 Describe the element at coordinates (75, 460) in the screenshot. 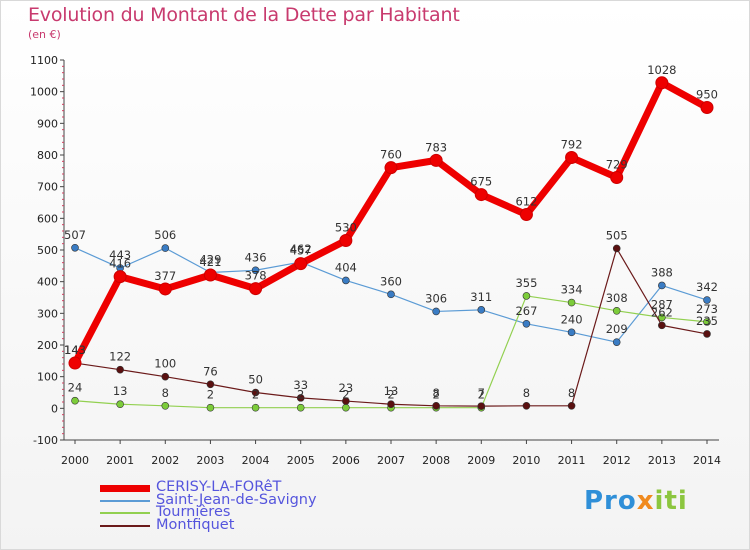

I see `x-tick-label: 2000` at that location.